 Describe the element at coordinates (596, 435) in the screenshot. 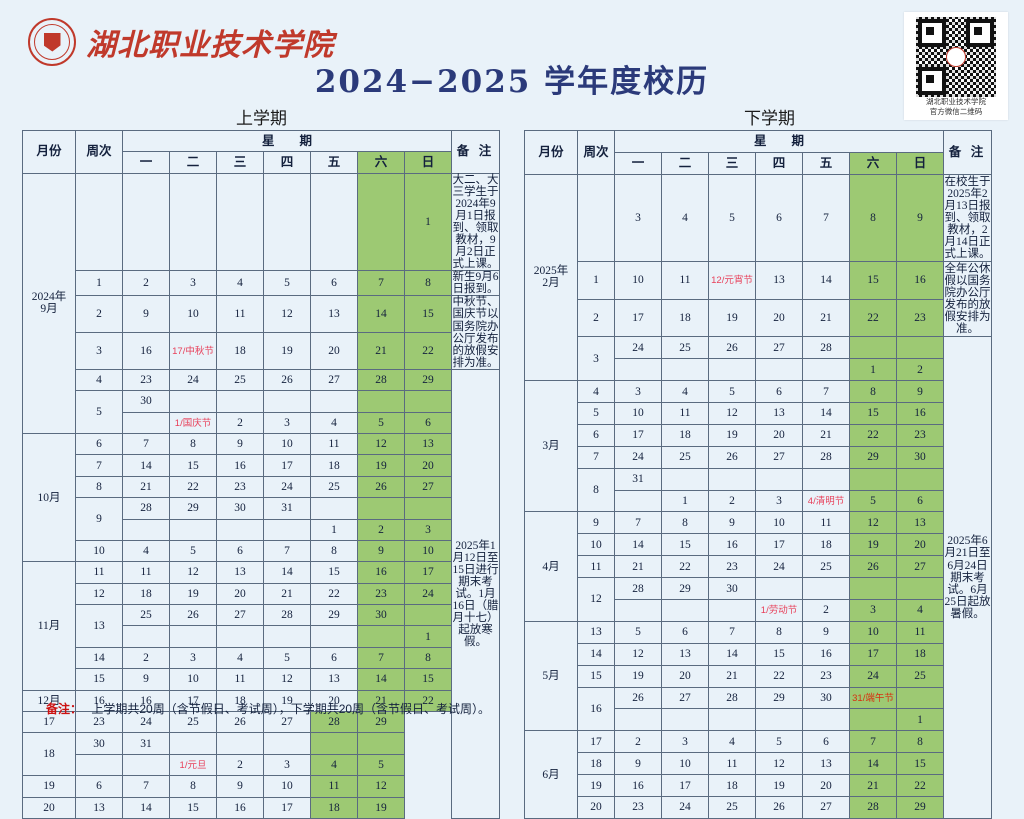

I see `week-number: 6` at that location.